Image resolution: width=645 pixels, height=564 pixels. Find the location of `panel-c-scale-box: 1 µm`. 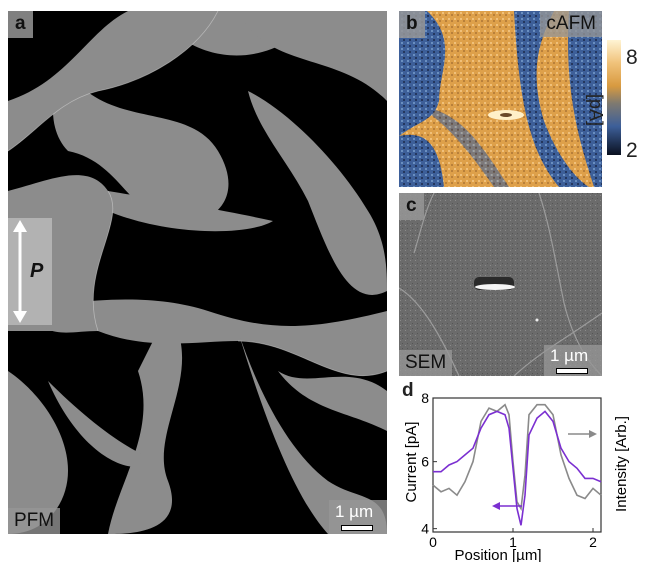

panel-c-scale-box: 1 µm is located at coordinates (573, 360).